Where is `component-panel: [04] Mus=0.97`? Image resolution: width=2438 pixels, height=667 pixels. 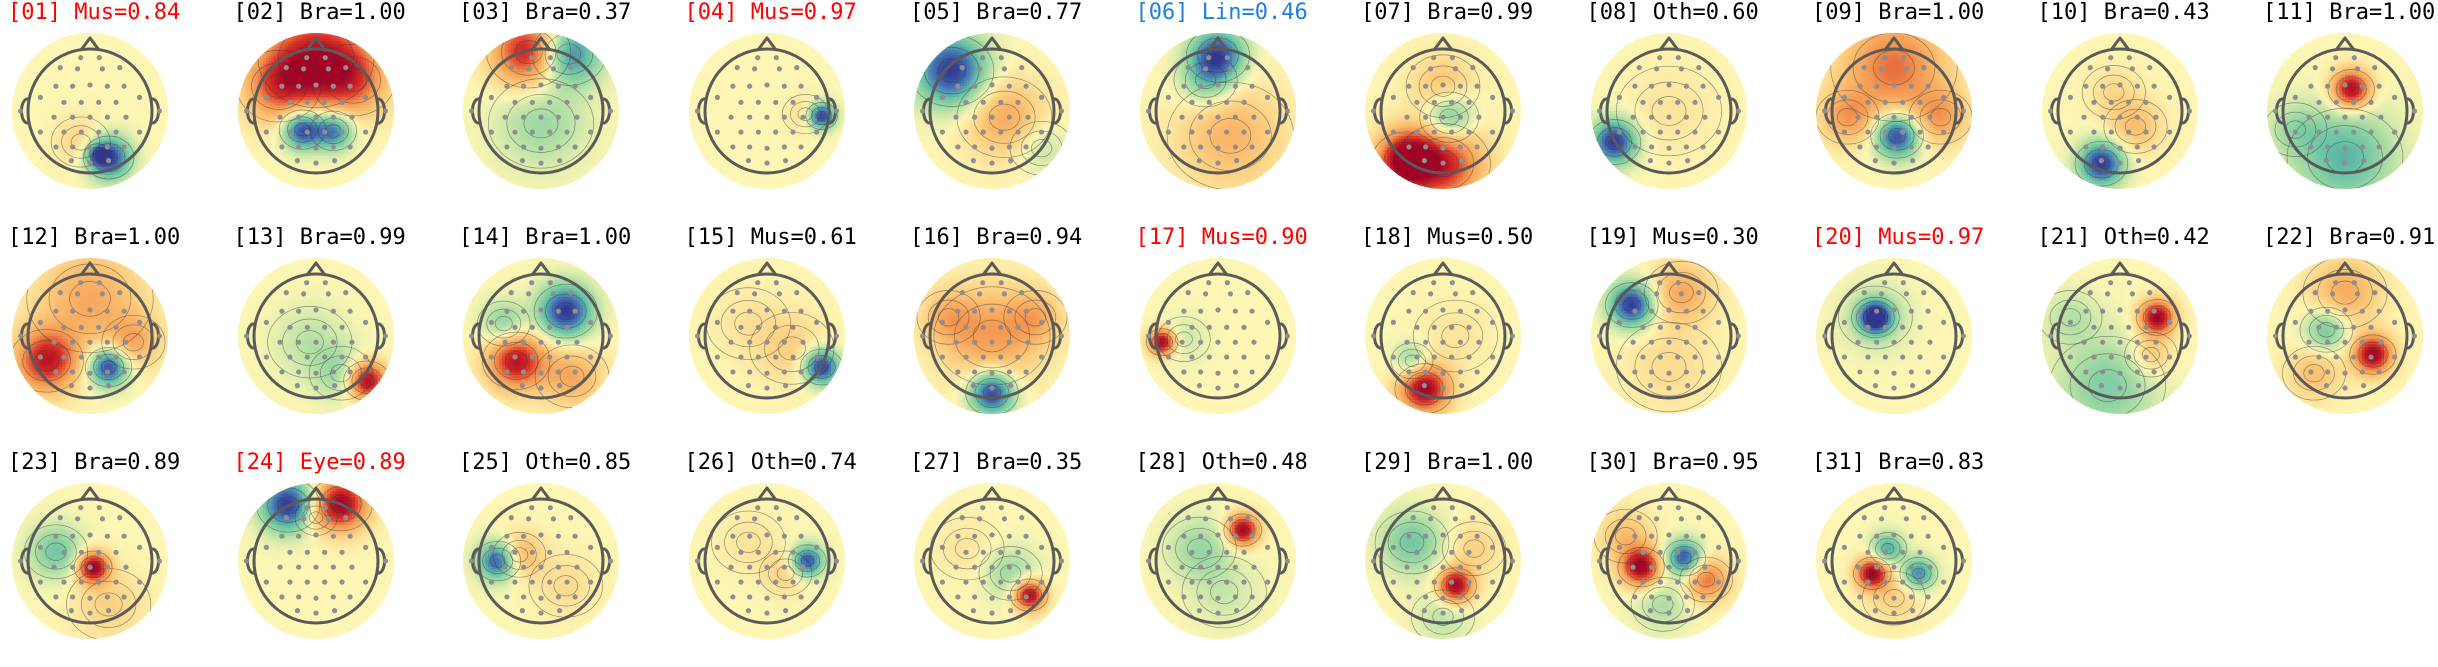 component-panel: [04] Mus=0.97 is located at coordinates (785, 100).